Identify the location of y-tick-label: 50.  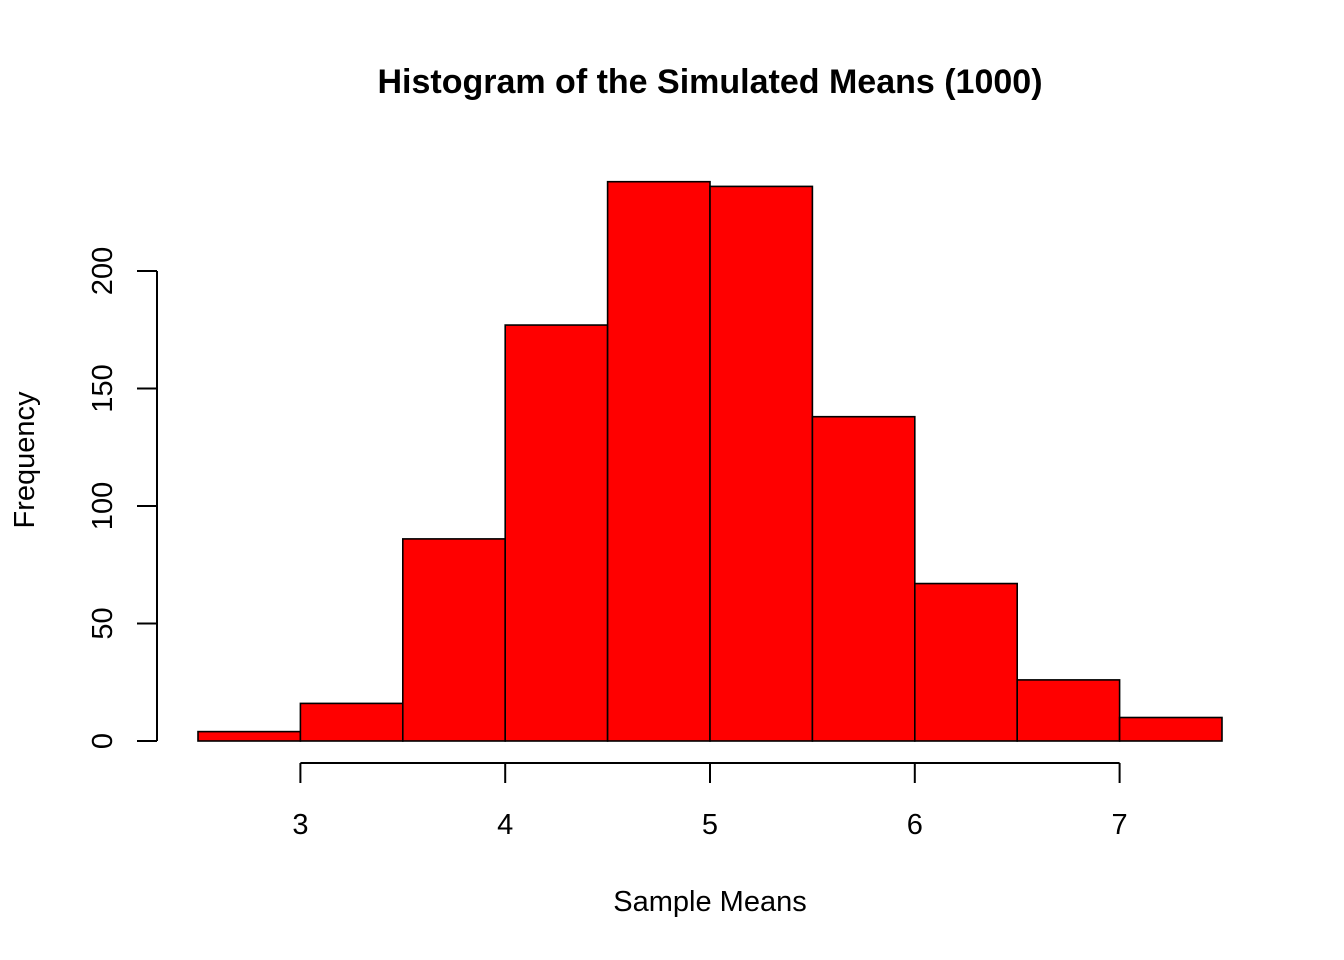
(103, 623).